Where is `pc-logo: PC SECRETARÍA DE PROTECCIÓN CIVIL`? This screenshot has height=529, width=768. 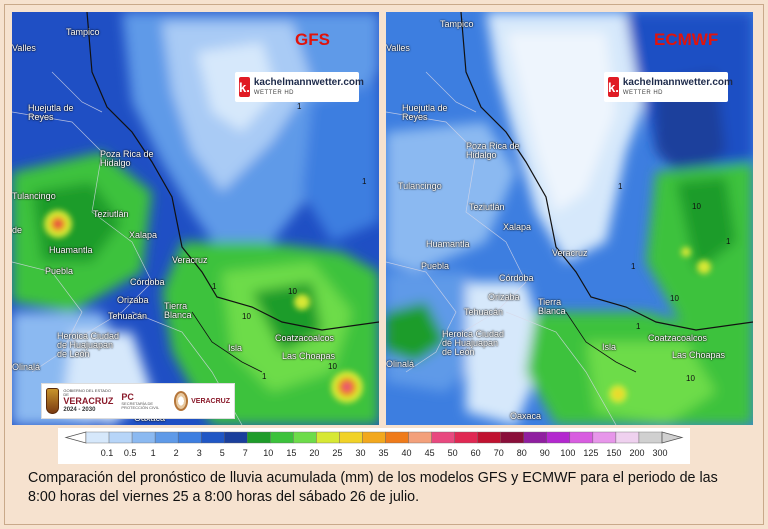
pc-logo: PC SECRETARÍA DE PROTECCIÓN CIVIL is located at coordinates (143, 400).